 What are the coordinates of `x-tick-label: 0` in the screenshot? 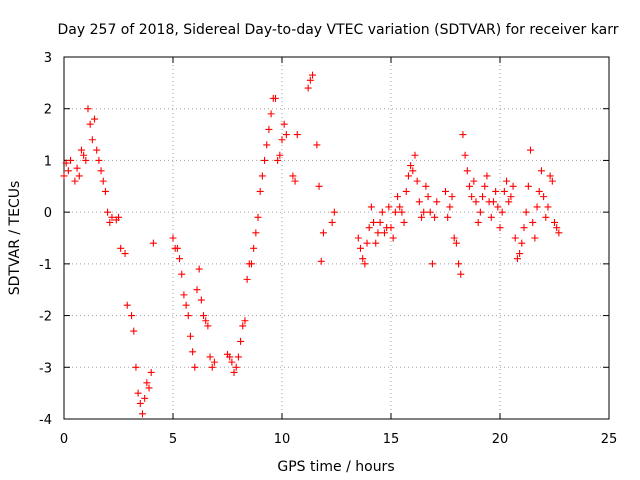 It's located at (64, 439).